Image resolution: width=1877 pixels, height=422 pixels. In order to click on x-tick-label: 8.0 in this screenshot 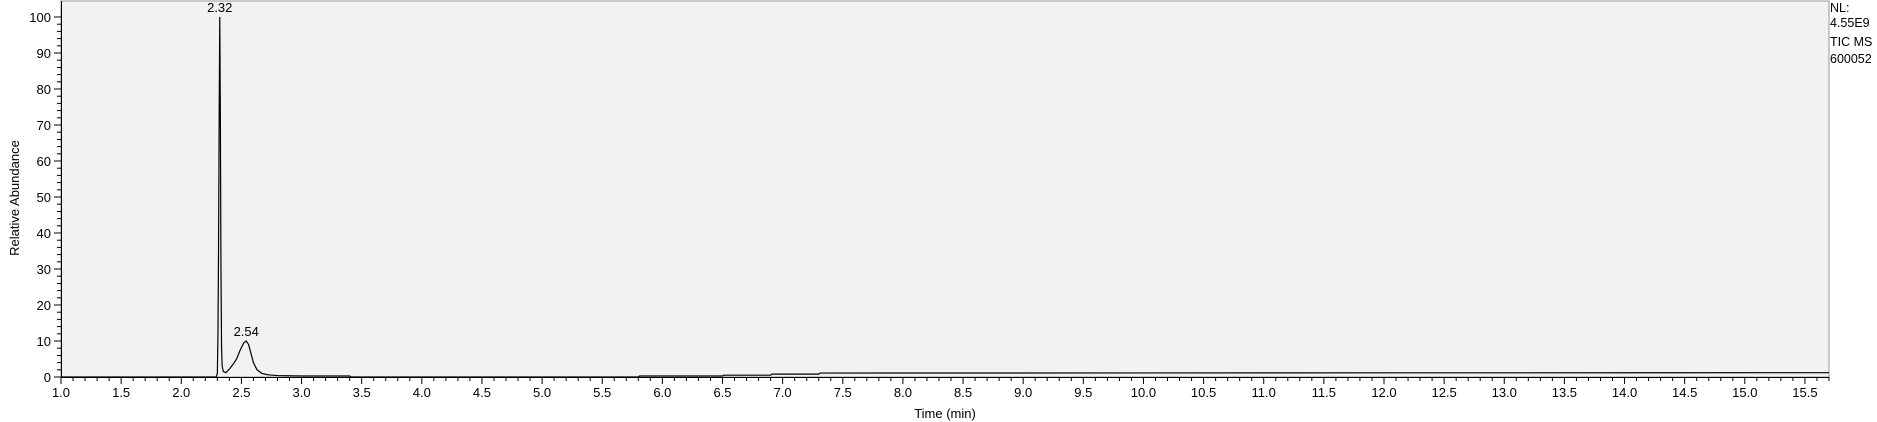, I will do `click(903, 392)`.